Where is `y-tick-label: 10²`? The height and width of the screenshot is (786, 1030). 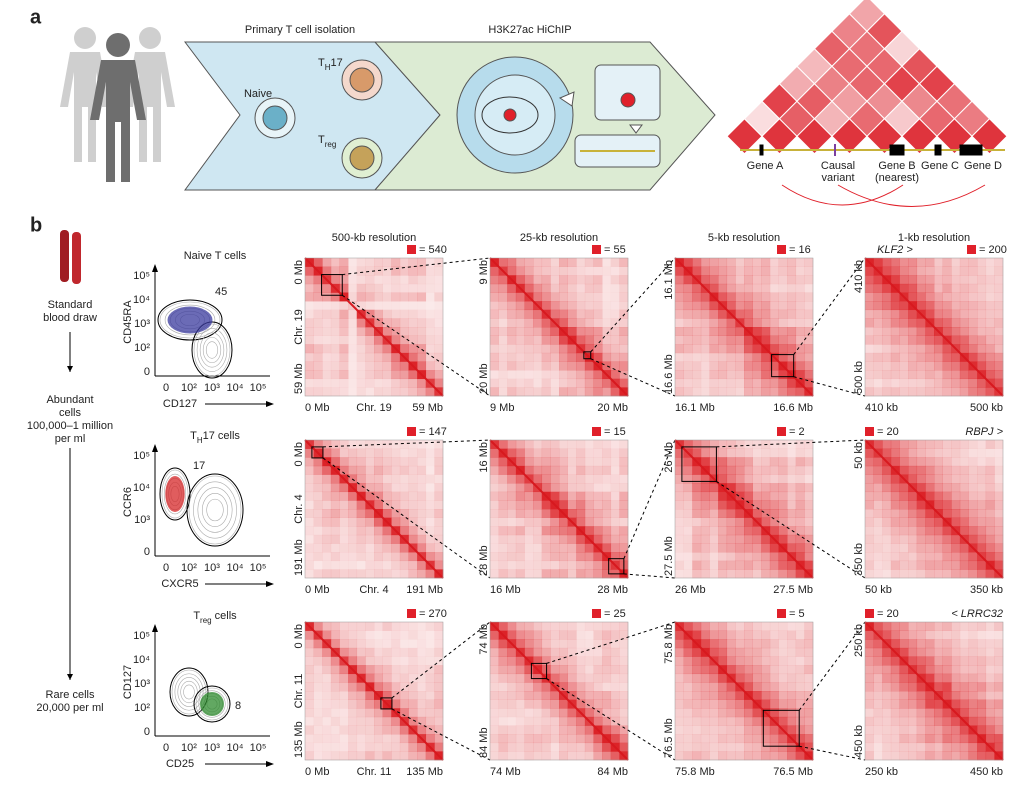 y-tick-label: 10² is located at coordinates (142, 348).